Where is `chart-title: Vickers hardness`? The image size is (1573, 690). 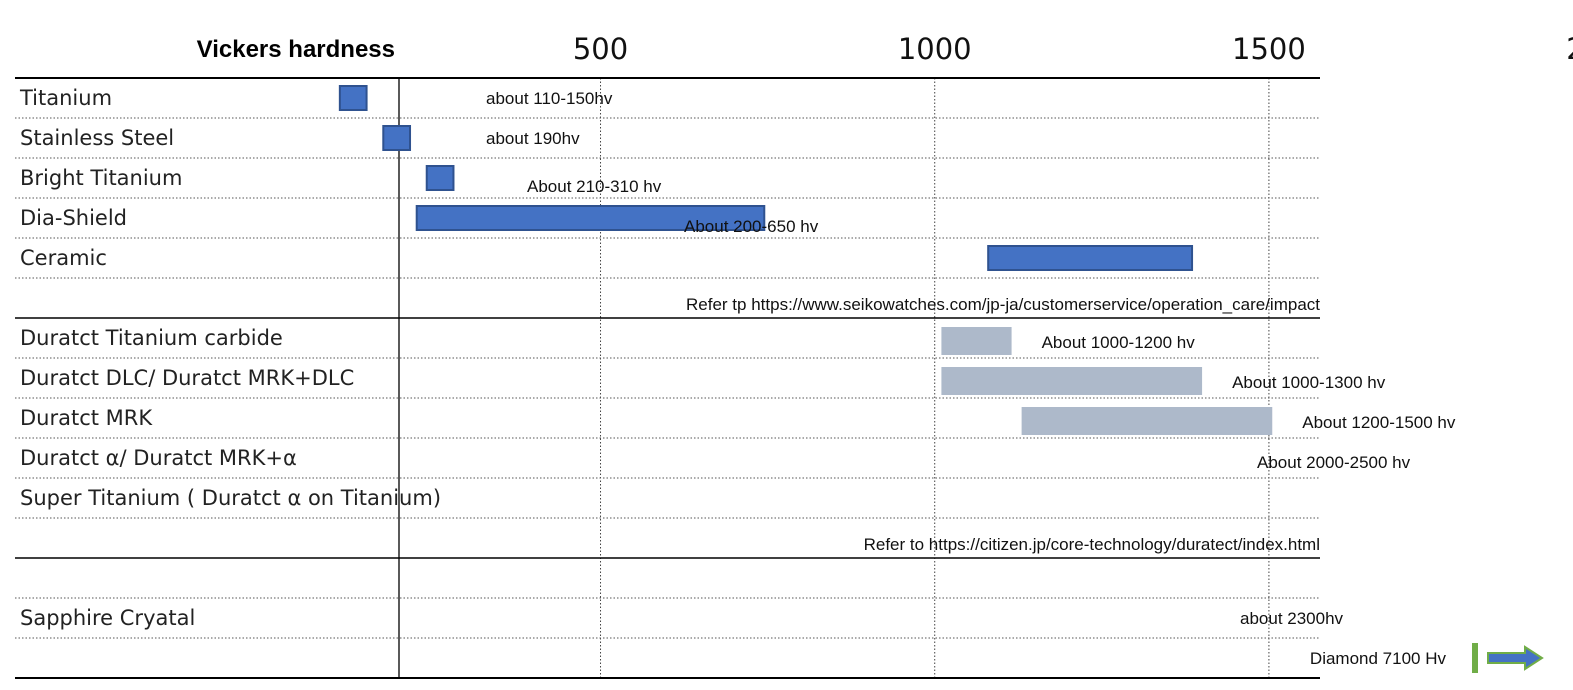
chart-title: Vickers hardness is located at coordinates (296, 49).